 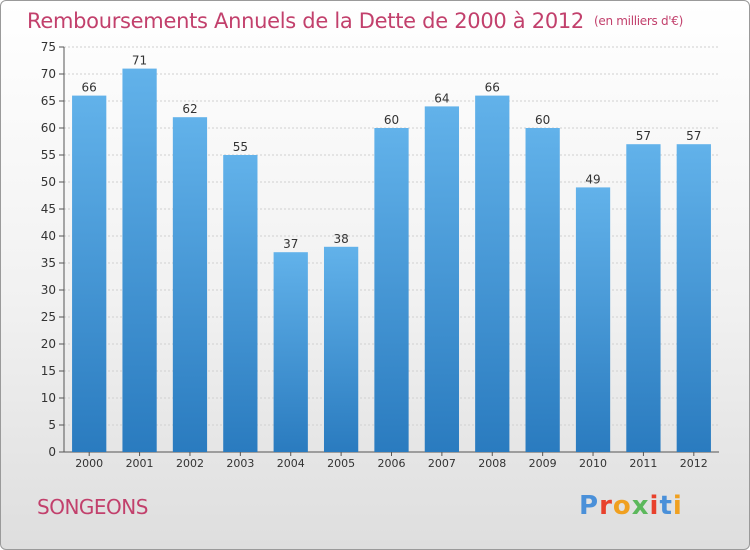 What do you see at coordinates (666, 506) in the screenshot?
I see `logo-letter: t` at bounding box center [666, 506].